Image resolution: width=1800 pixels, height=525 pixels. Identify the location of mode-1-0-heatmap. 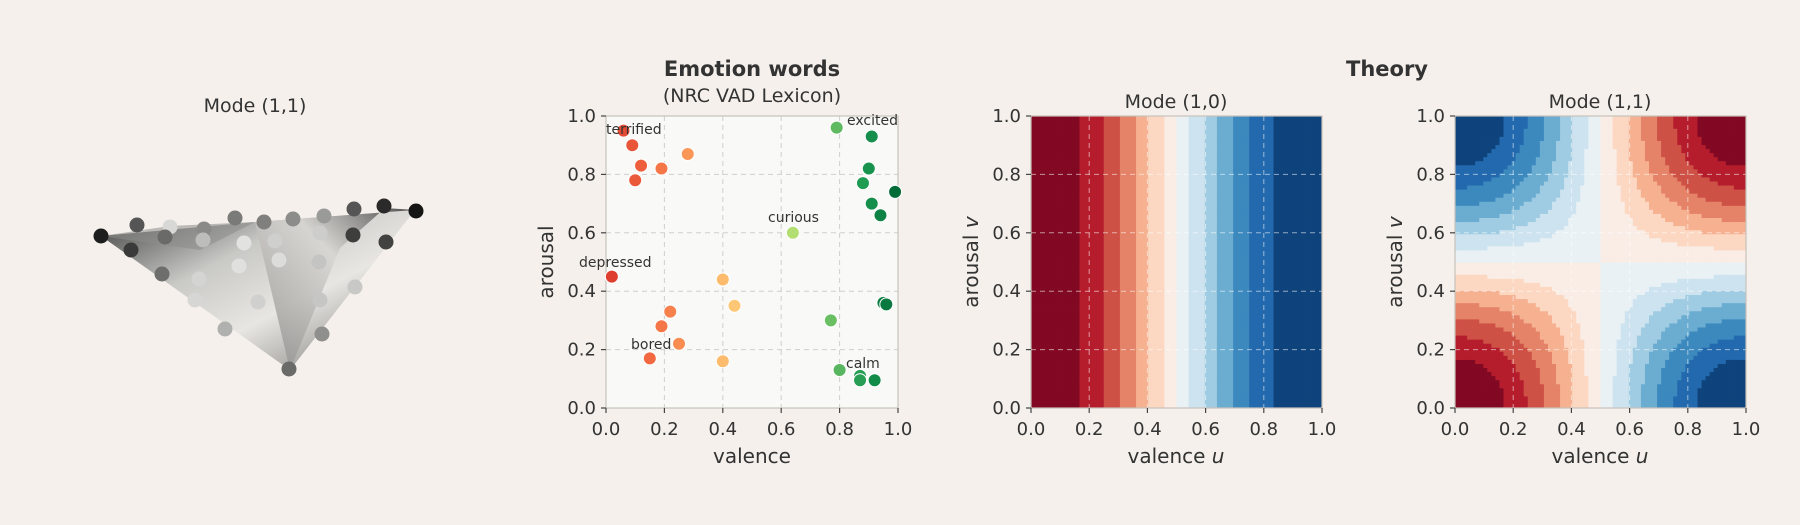
(1176, 262).